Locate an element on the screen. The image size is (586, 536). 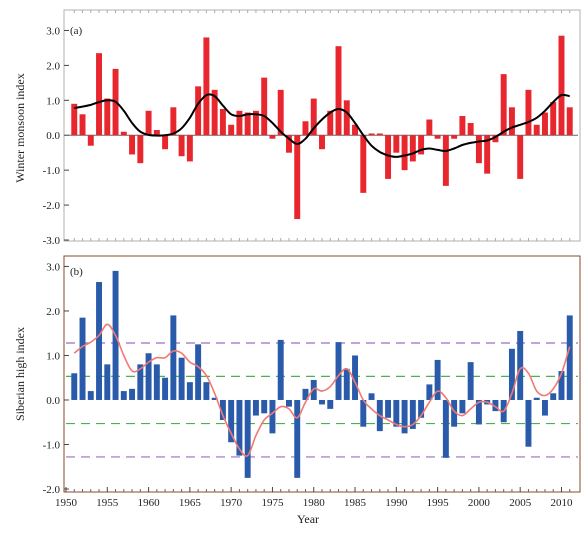
y-tick-label: -2.0 is located at coordinates (52, 206).